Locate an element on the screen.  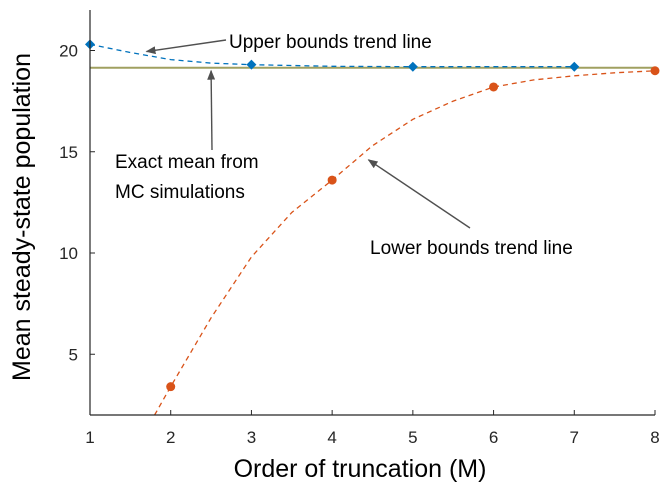
annotation-lower-bounds: Lower bounds trend line is located at coordinates (471, 248).